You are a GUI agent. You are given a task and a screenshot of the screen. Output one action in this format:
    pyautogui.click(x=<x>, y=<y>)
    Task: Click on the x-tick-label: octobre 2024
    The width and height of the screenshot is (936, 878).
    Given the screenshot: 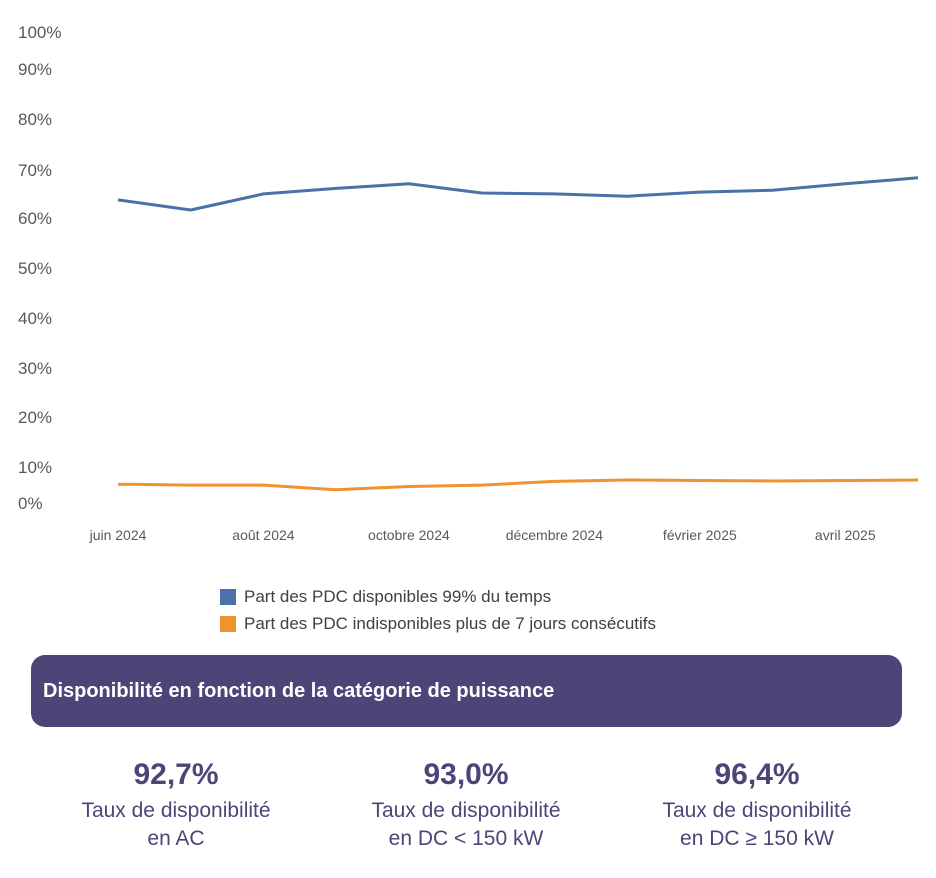 What is the action you would take?
    pyautogui.click(x=409, y=535)
    